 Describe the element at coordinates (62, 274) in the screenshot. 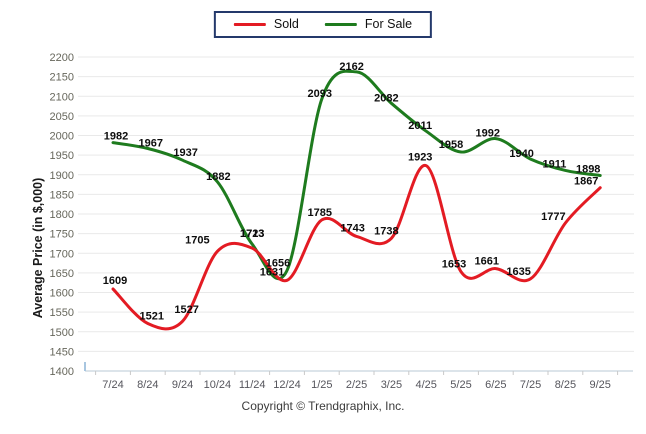

I see `y-tick-label: 1650` at that location.